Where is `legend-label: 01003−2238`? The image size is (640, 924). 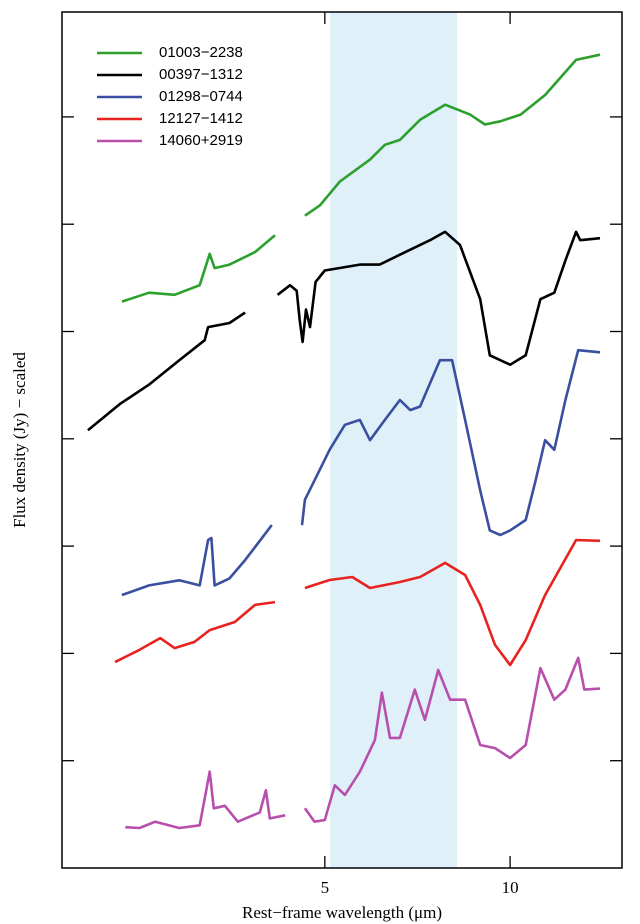 legend-label: 01003−2238 is located at coordinates (201, 52).